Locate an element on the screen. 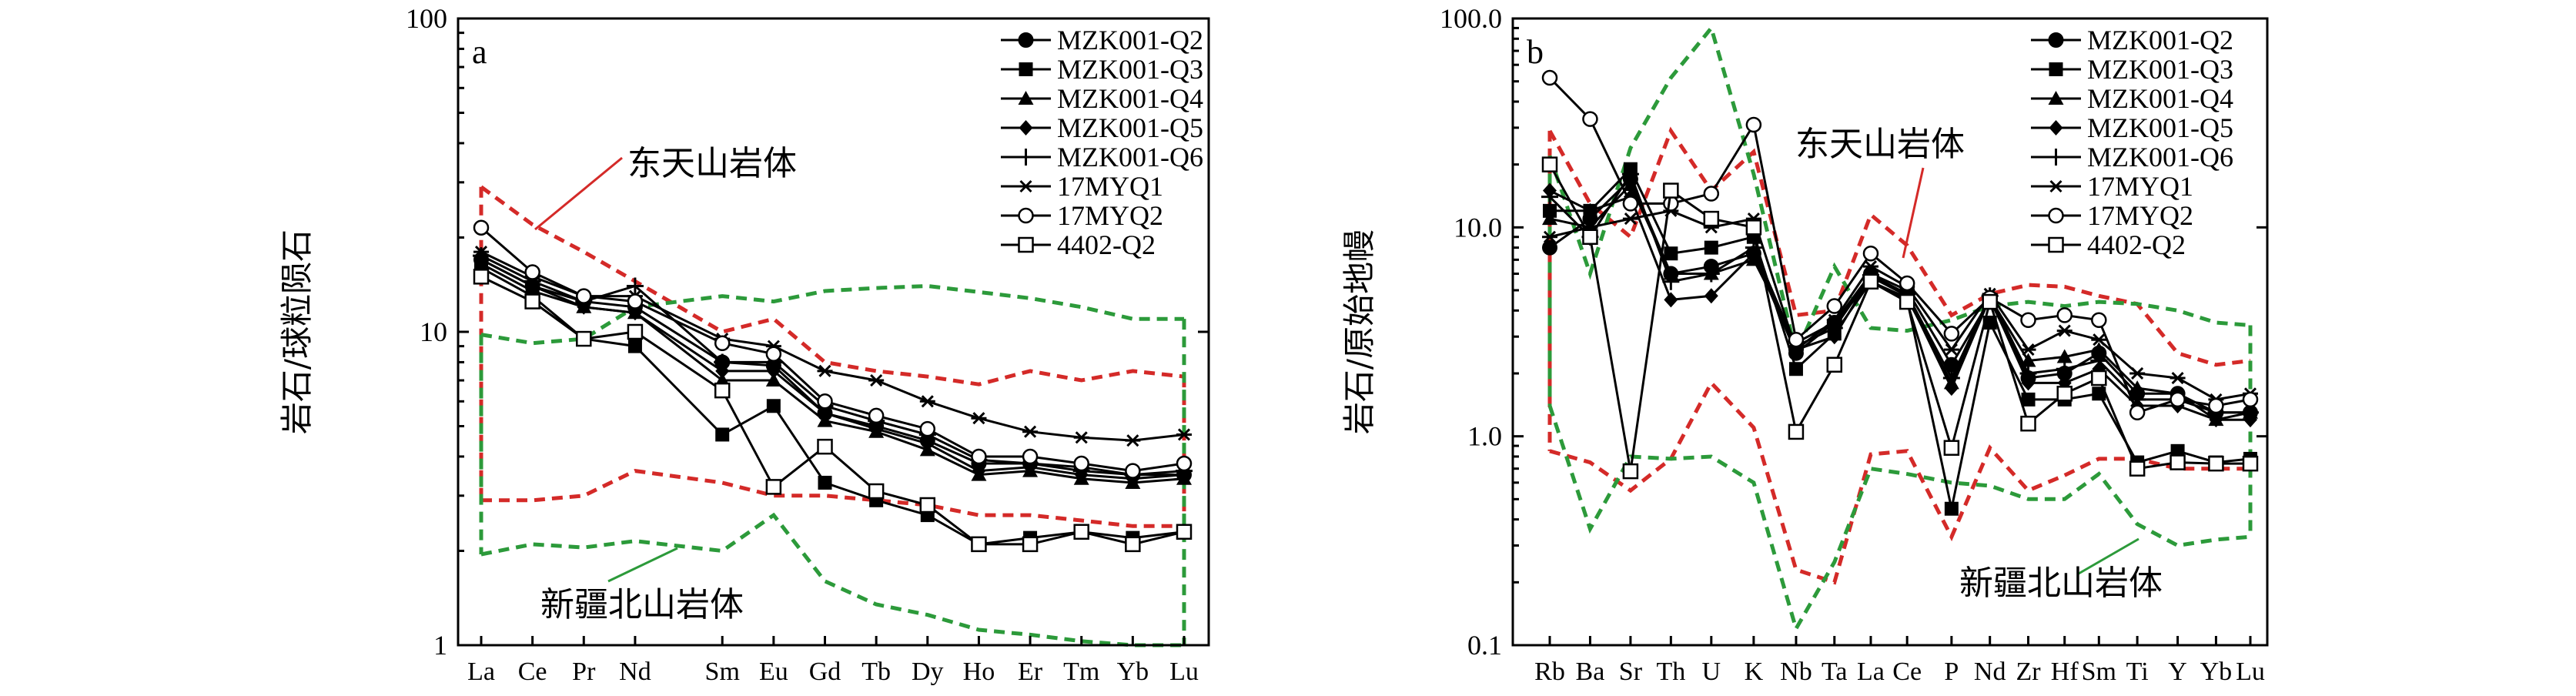 Image resolution: width=2576 pixels, height=696 pixels. point-MZK001-Q3-Nb is located at coordinates (1795, 369).